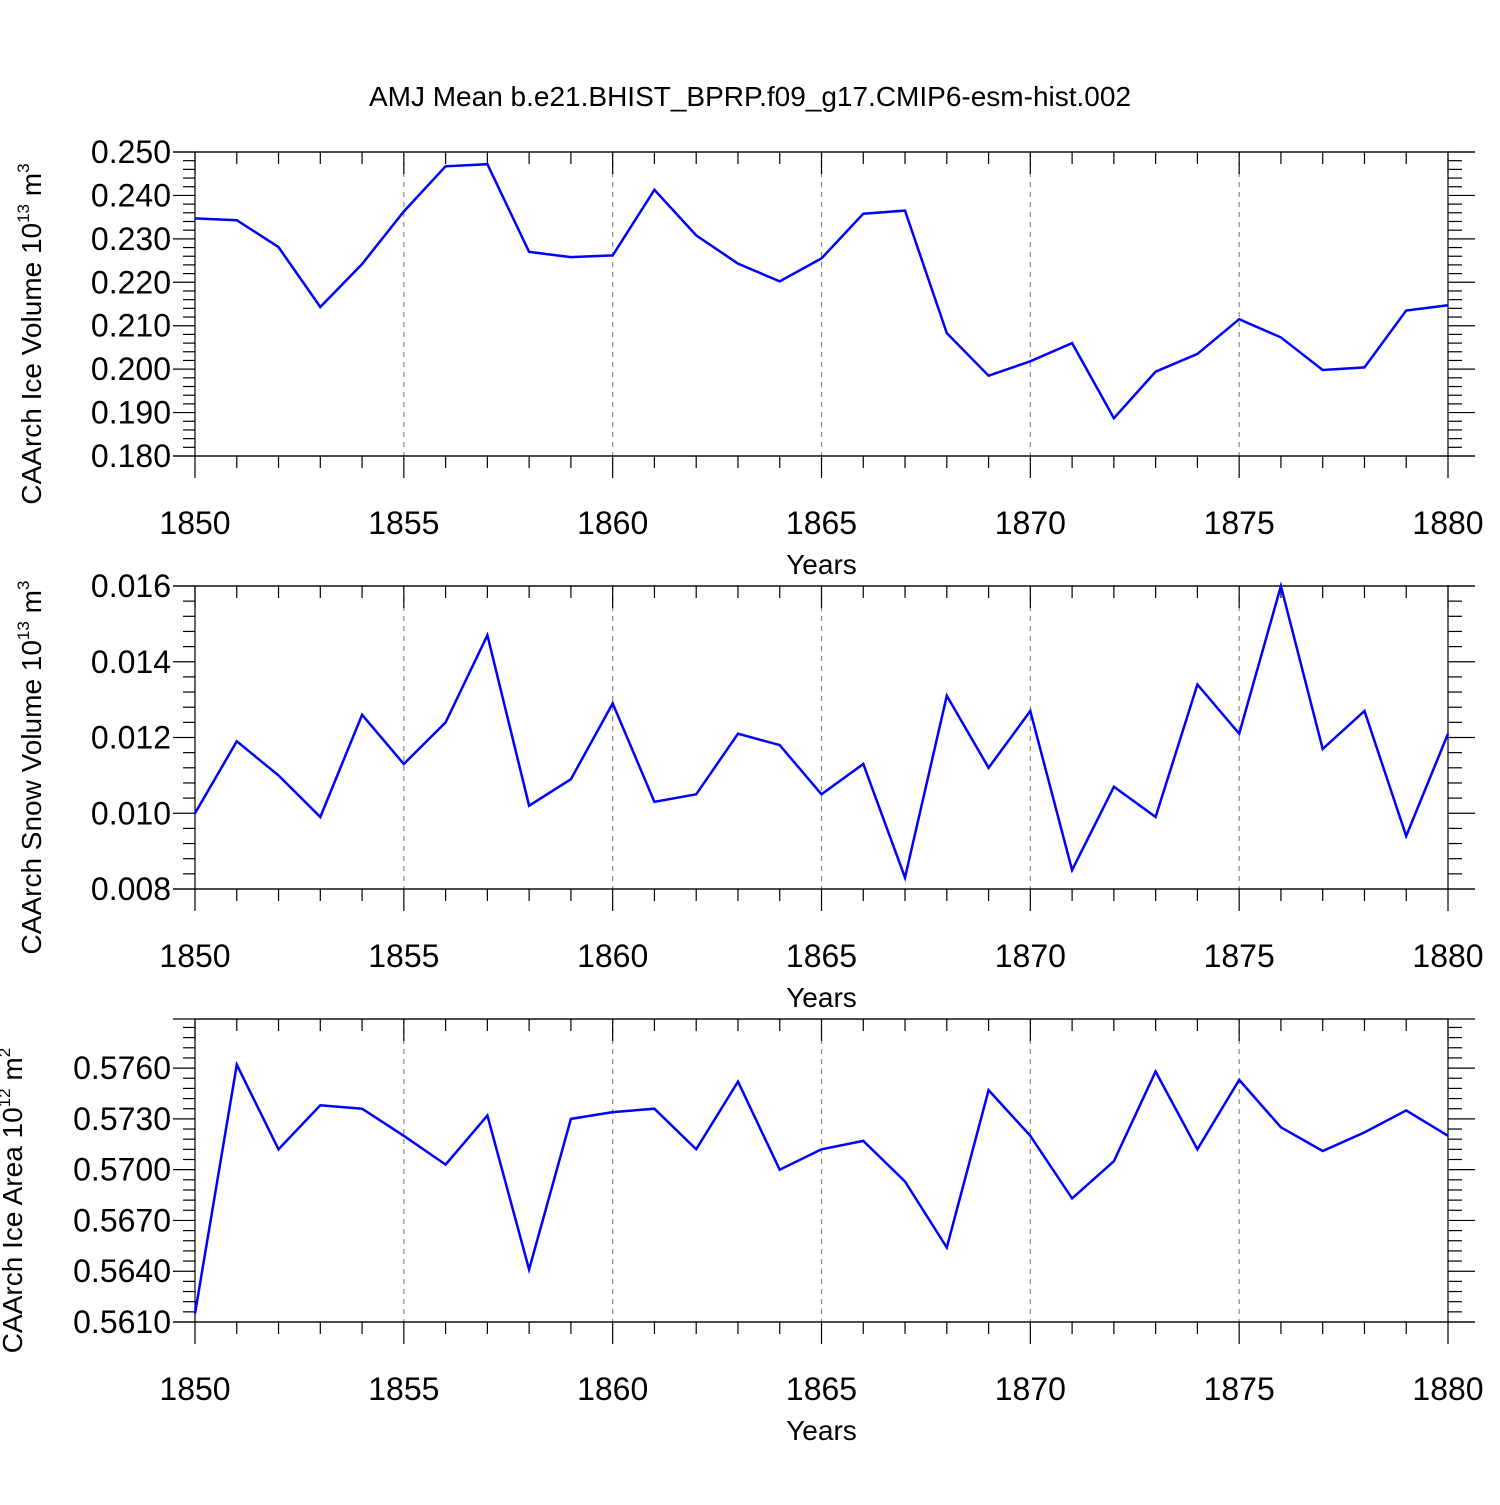 This screenshot has width=1500, height=1505. I want to click on y-tick-label: 0.250, so click(131, 152).